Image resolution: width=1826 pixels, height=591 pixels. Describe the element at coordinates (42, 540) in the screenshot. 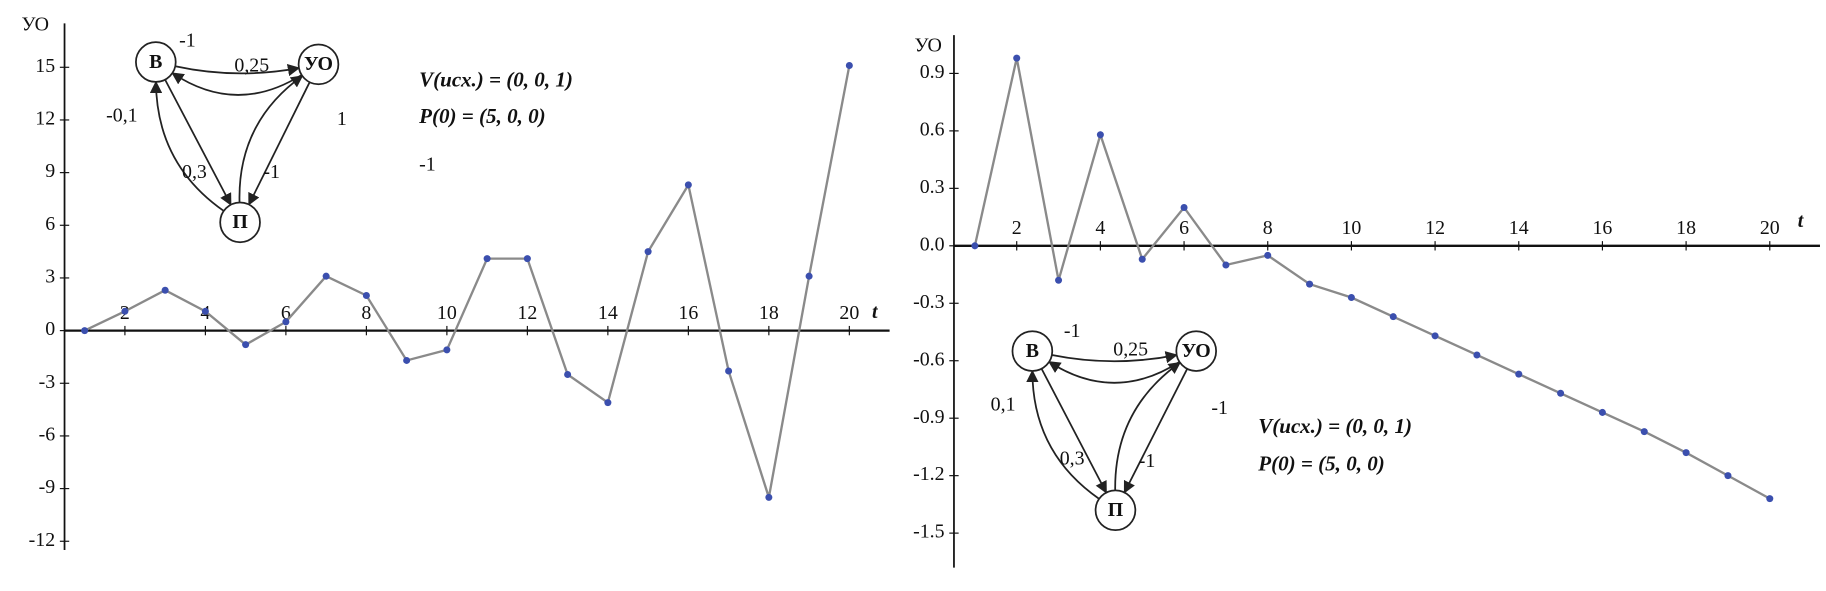

I see `y-tick-label: -12` at that location.